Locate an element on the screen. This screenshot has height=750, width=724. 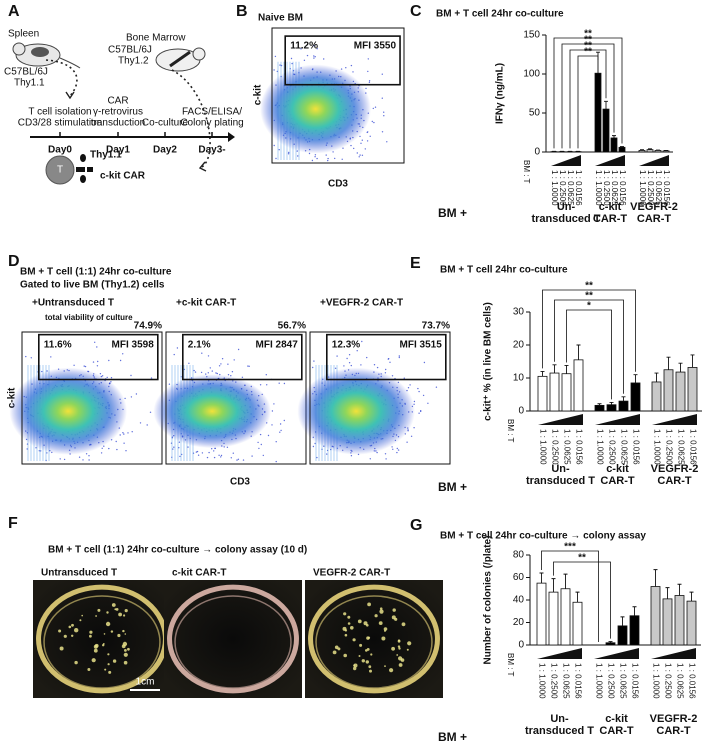
gate-mfi: MFI 3515 is located at coordinates (421, 344).